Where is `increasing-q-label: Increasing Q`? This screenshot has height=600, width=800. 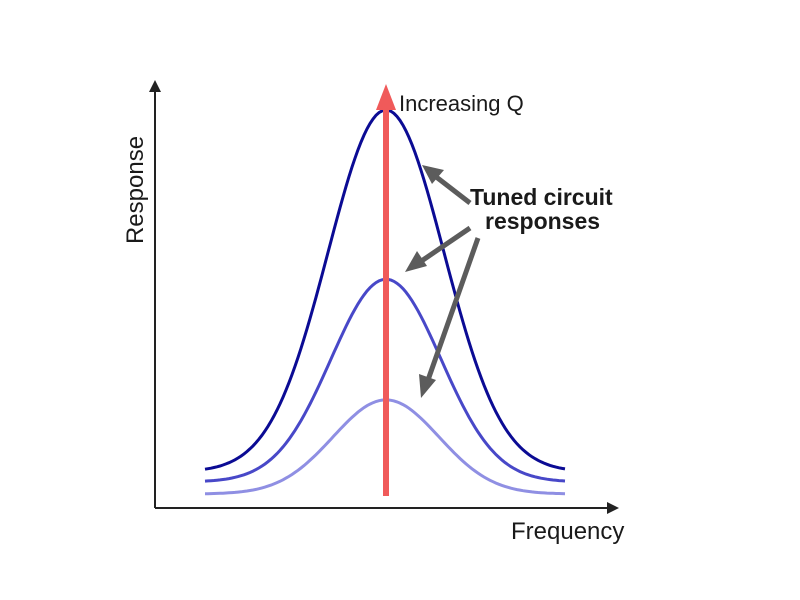
increasing-q-label: Increasing Q is located at coordinates (461, 103).